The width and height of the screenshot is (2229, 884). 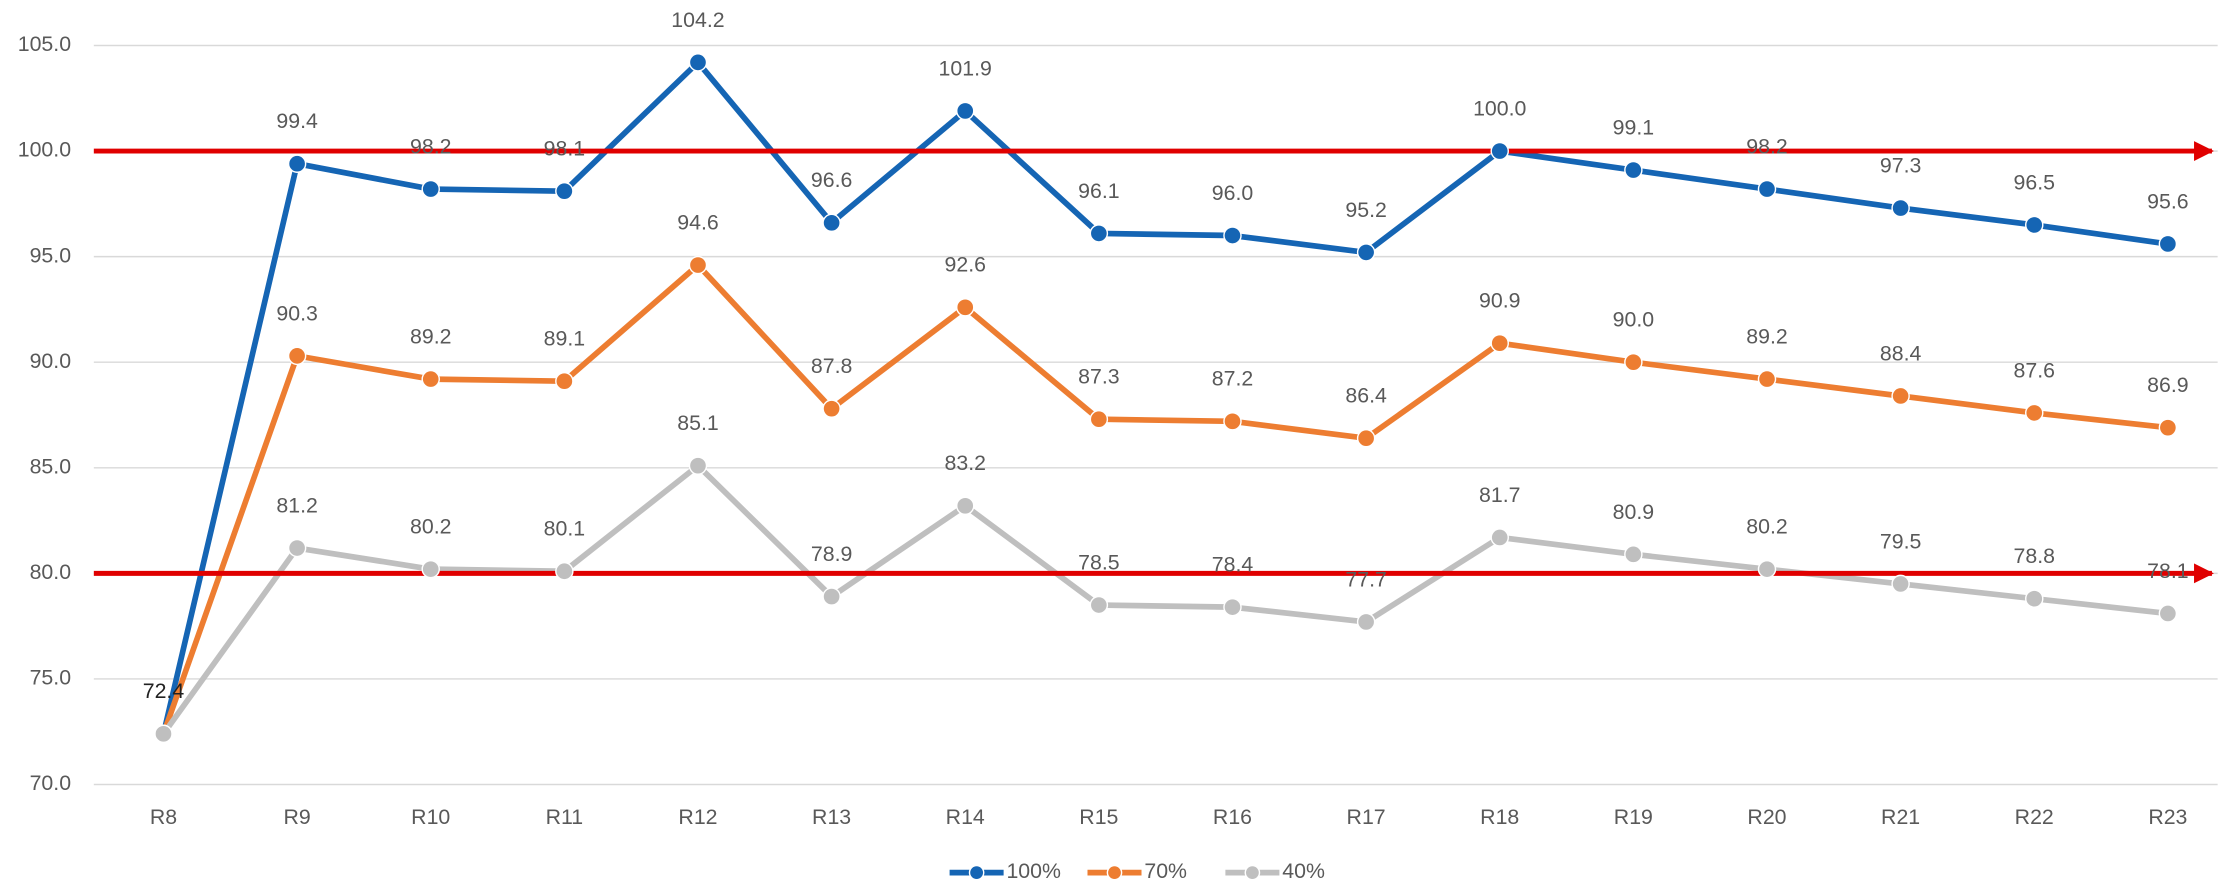 I want to click on data-label: 88.4, so click(x=1901, y=353).